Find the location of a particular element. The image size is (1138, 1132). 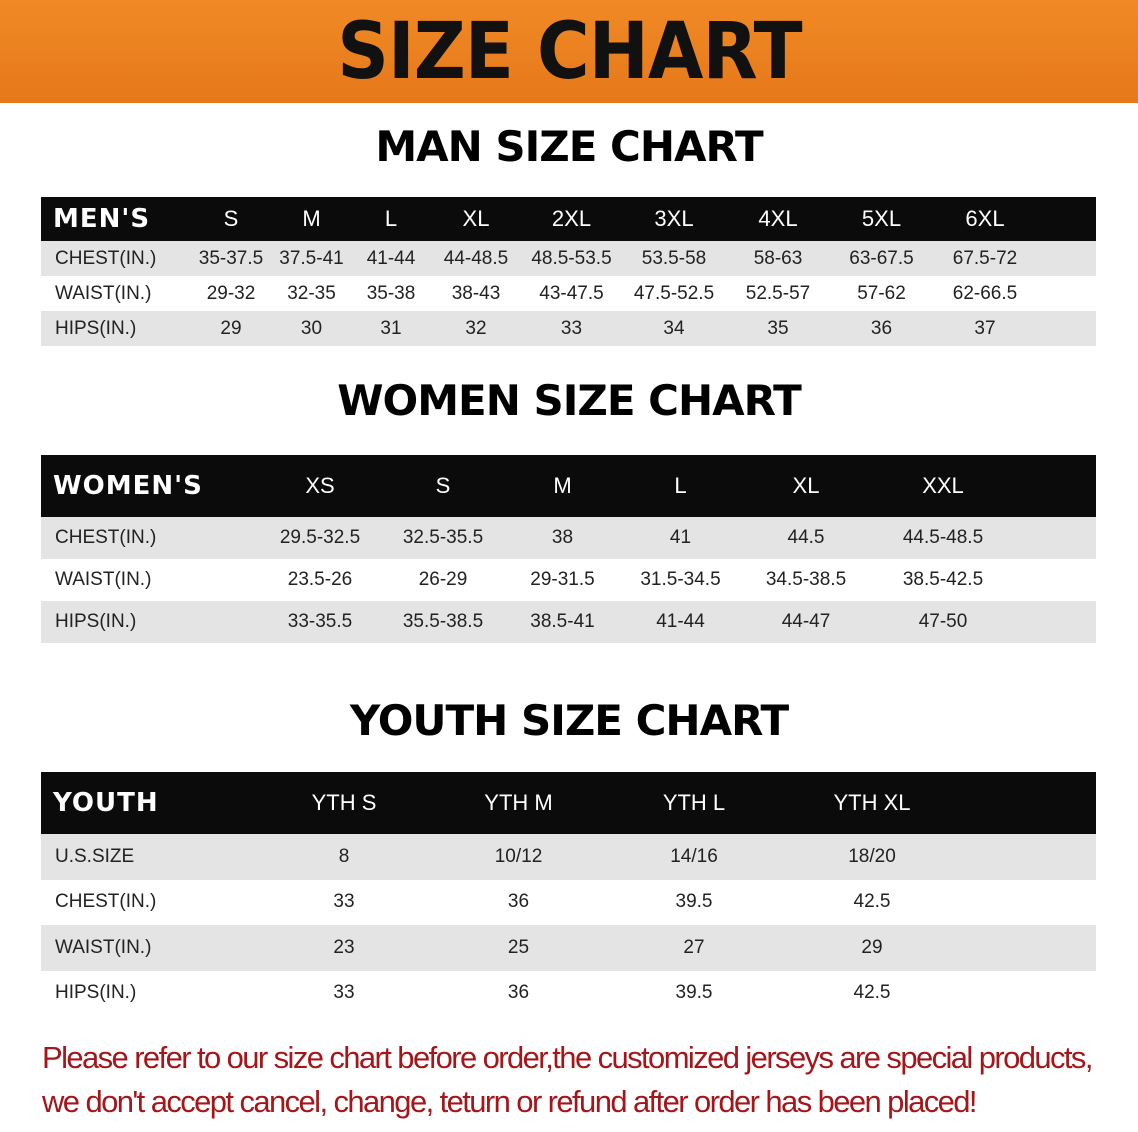

youth-table-row-cell: 14/16 is located at coordinates (694, 857).